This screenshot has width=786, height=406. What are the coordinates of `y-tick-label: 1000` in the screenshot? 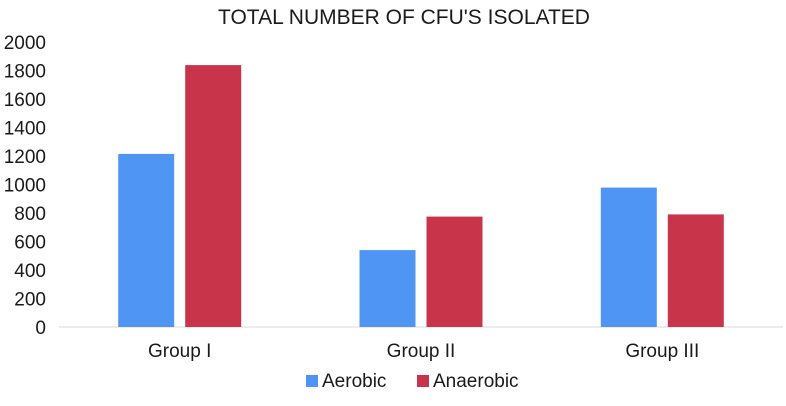 It's located at (25, 186).